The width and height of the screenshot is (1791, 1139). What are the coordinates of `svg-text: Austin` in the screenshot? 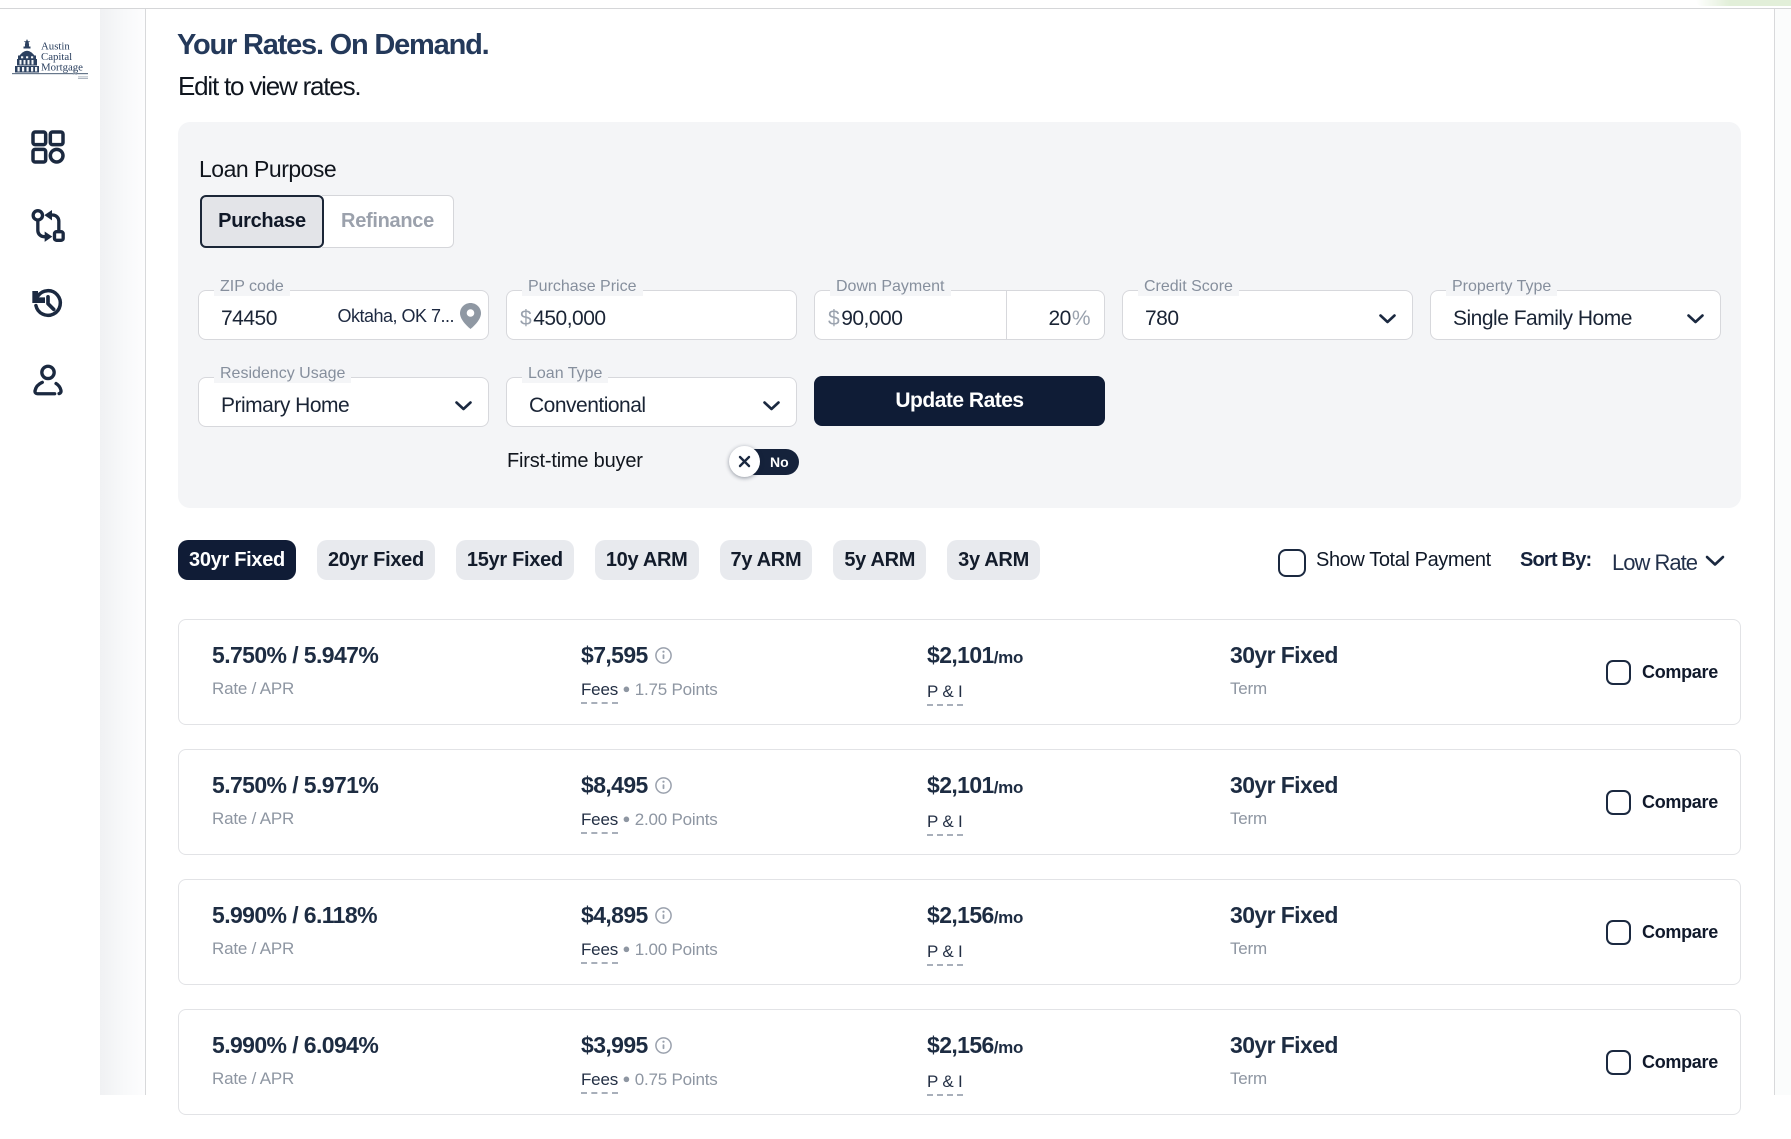 It's located at (55, 47).